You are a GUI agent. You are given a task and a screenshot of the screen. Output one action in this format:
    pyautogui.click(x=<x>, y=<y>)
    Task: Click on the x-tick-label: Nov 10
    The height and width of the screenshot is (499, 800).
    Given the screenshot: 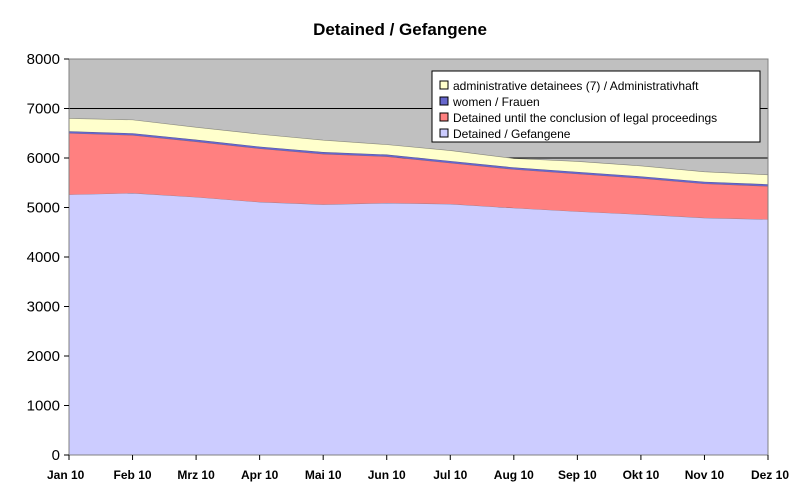 What is the action you would take?
    pyautogui.click(x=705, y=475)
    